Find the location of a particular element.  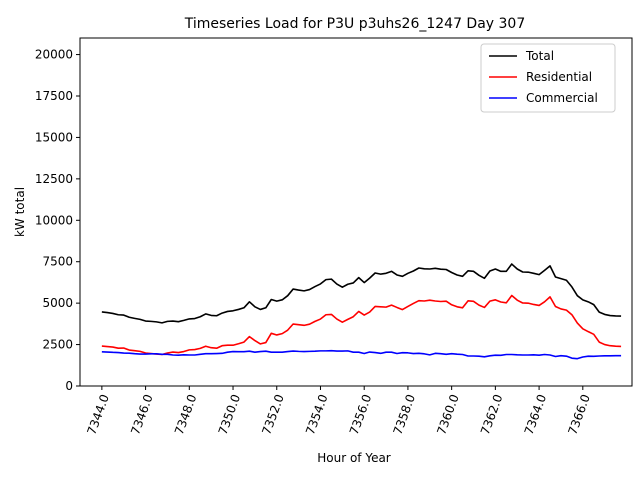

x-axis-label: Hour of Year is located at coordinates (354, 458).